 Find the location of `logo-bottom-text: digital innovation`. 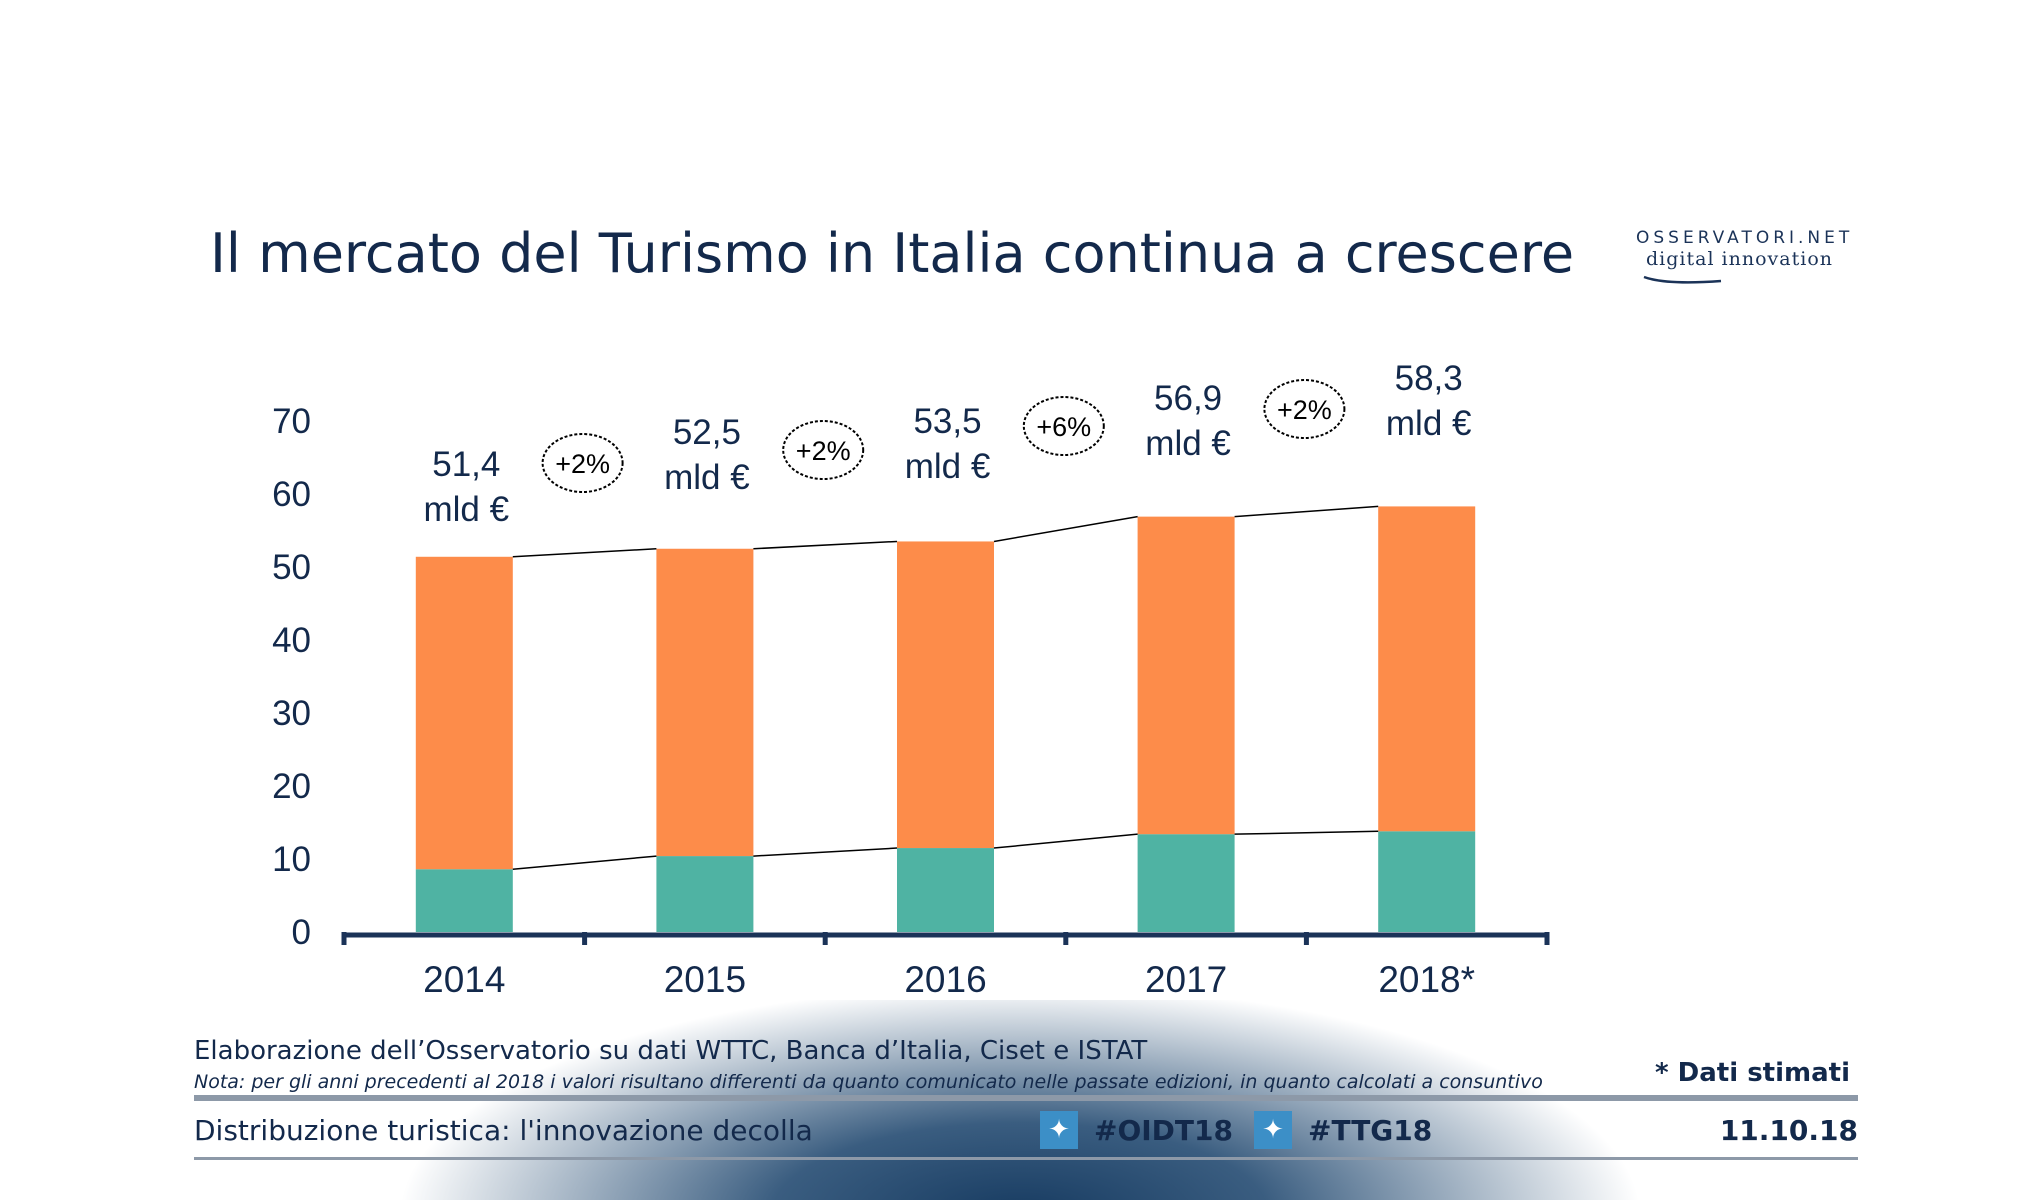

logo-bottom-text: digital innovation is located at coordinates (1739, 259).